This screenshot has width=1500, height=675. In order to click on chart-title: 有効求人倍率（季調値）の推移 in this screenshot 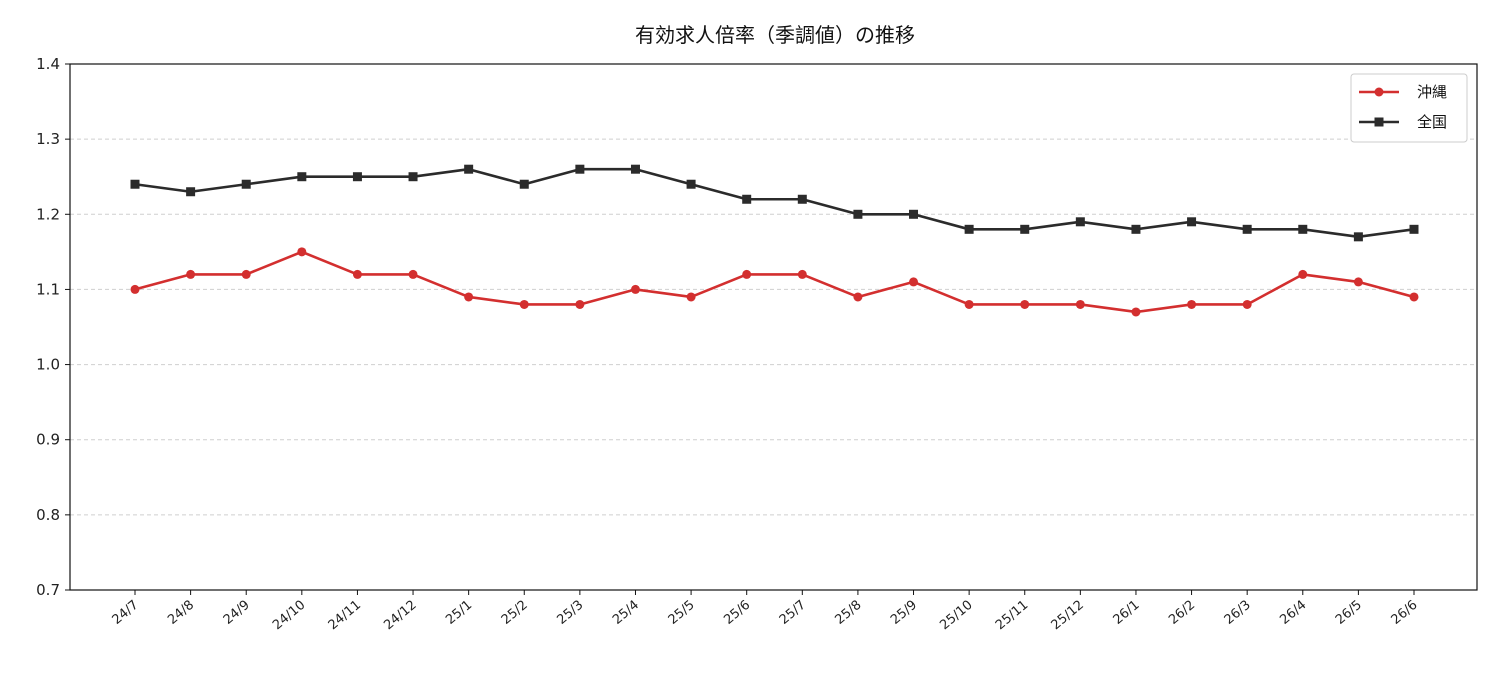, I will do `click(775, 35)`.